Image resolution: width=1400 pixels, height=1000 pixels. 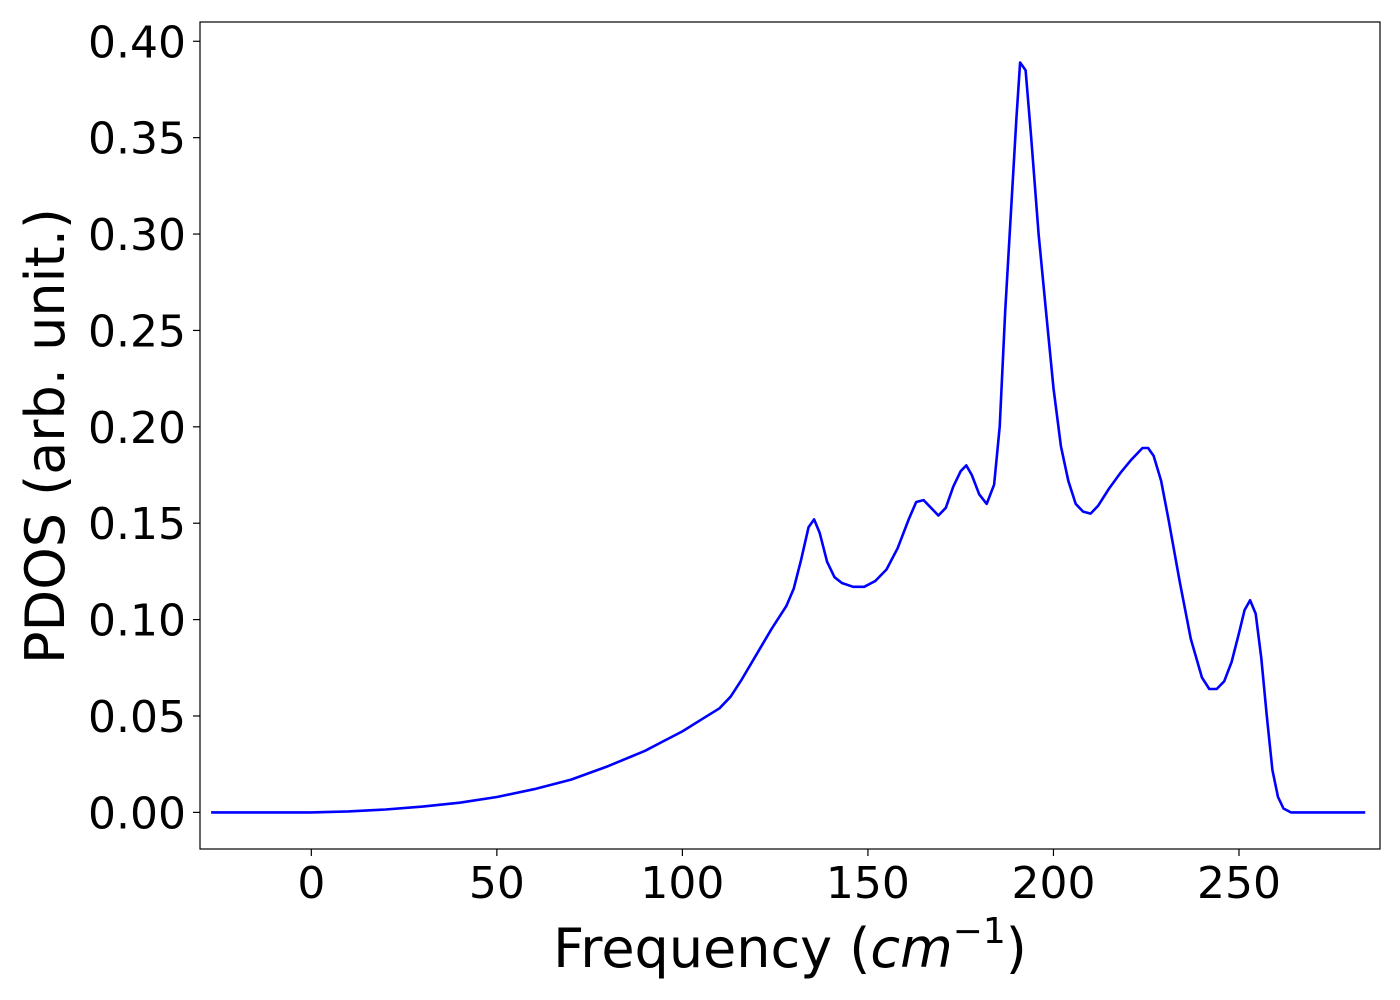 I want to click on y-tick-label: 0.35, so click(x=137, y=139).